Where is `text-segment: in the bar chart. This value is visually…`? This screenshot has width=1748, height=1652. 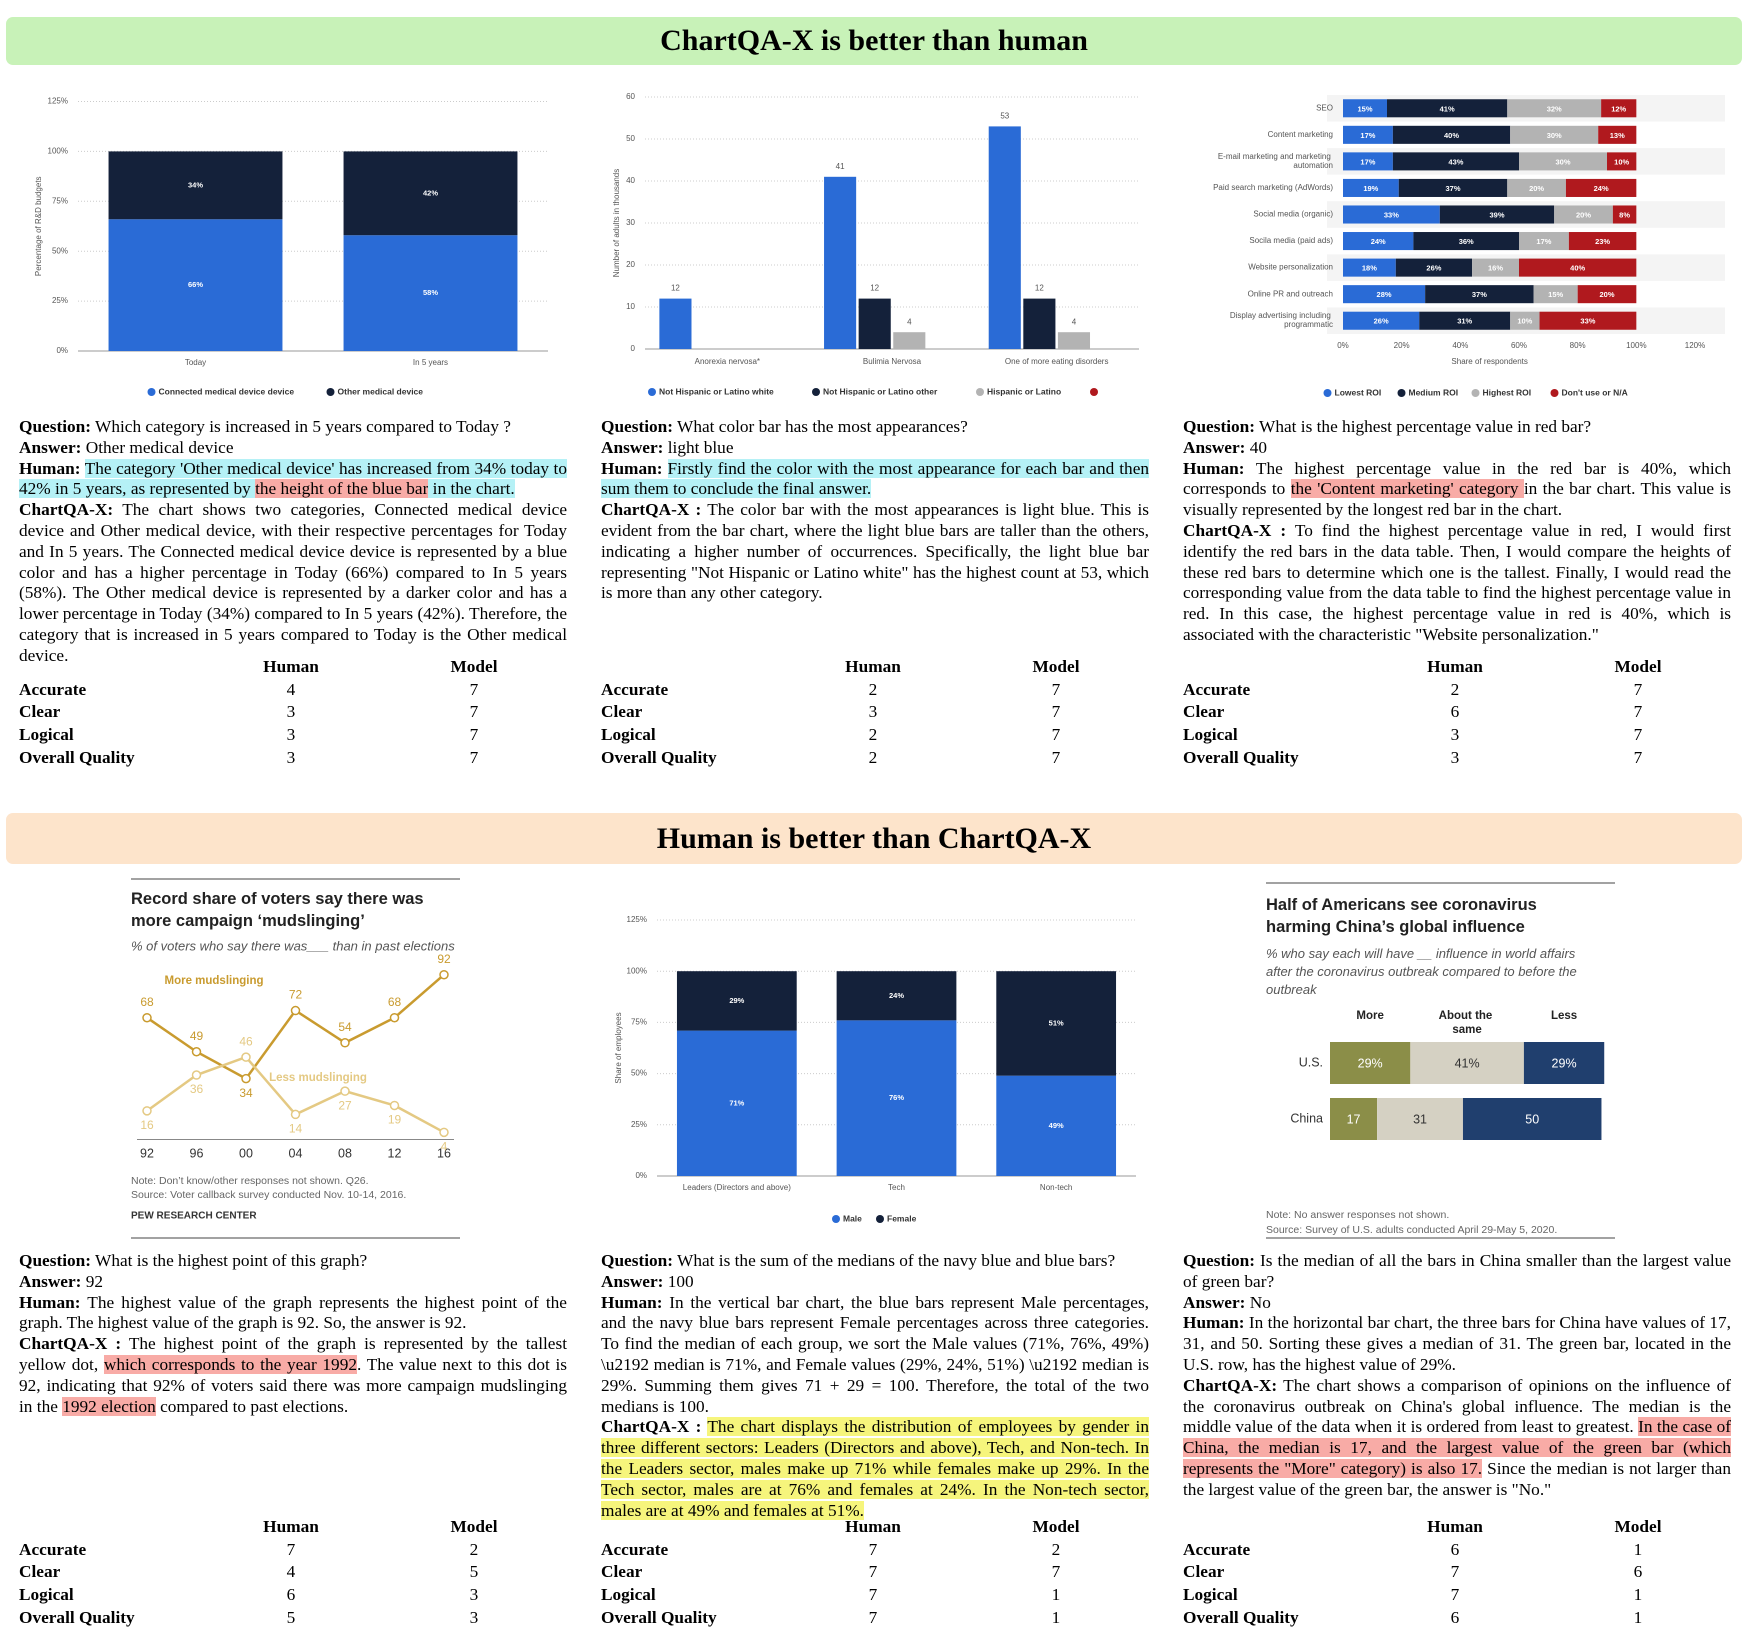 text-segment: in the bar chart. This value is visually… is located at coordinates (1457, 499).